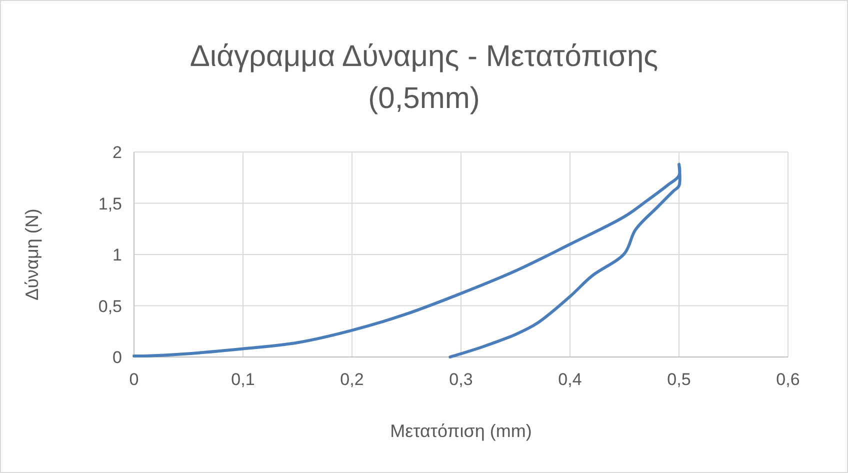 This screenshot has width=848, height=473. Describe the element at coordinates (117, 357) in the screenshot. I see `y-tick-label: 0` at that location.